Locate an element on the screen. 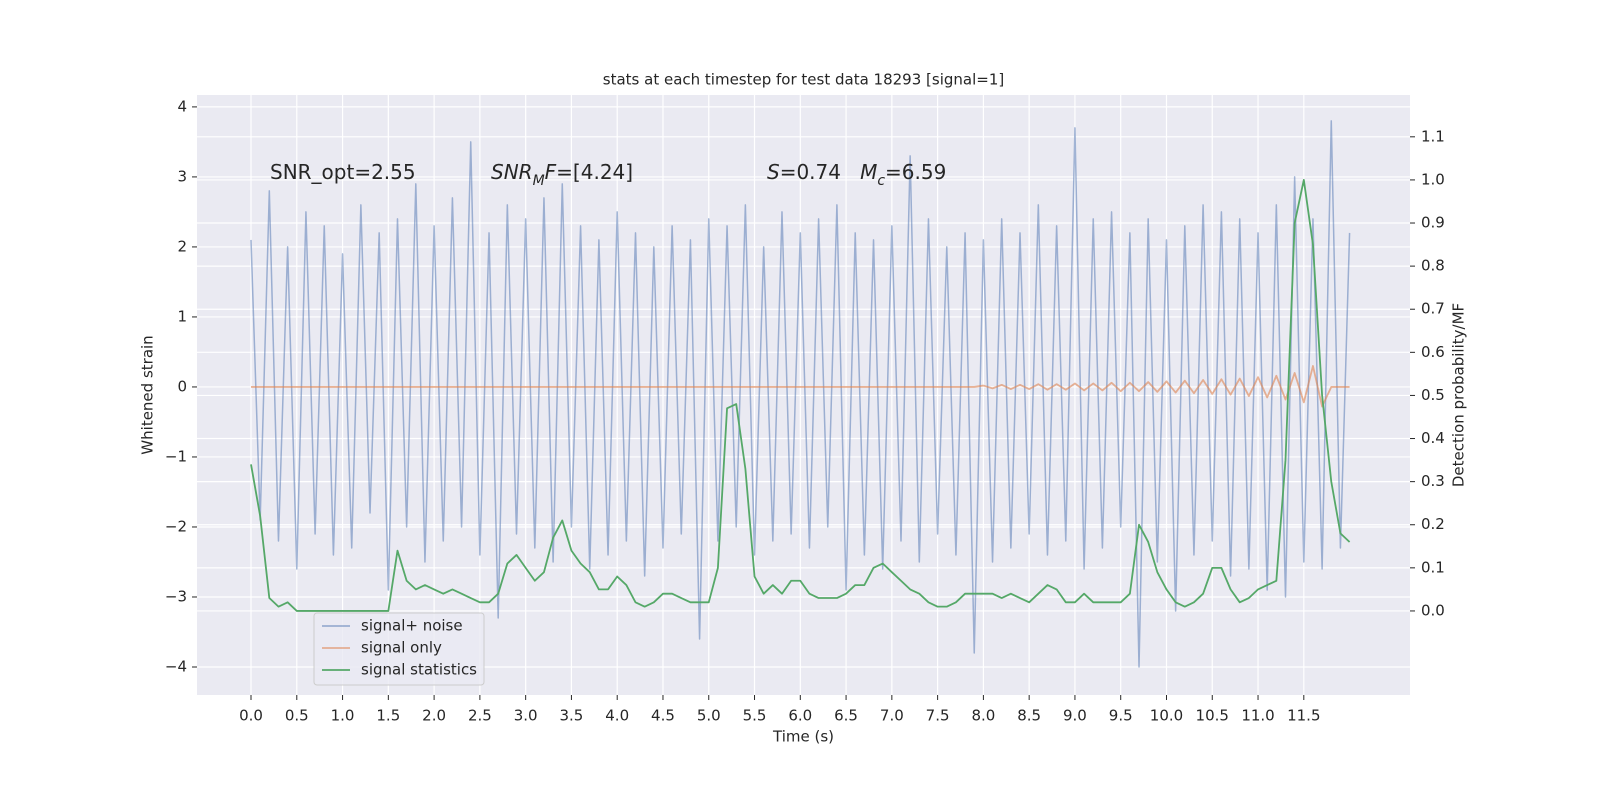 This screenshot has width=1600, height=800. x-tick-label: 9.0 is located at coordinates (1075, 716).